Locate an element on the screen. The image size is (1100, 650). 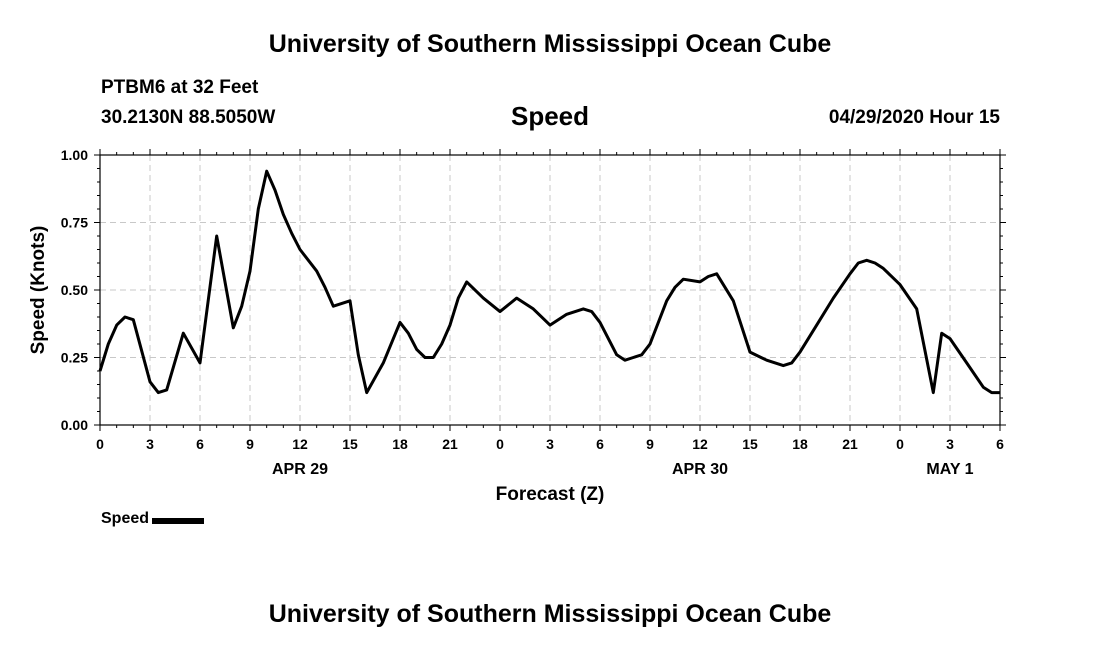
y-tick-label: 0.25 is located at coordinates (74, 358).